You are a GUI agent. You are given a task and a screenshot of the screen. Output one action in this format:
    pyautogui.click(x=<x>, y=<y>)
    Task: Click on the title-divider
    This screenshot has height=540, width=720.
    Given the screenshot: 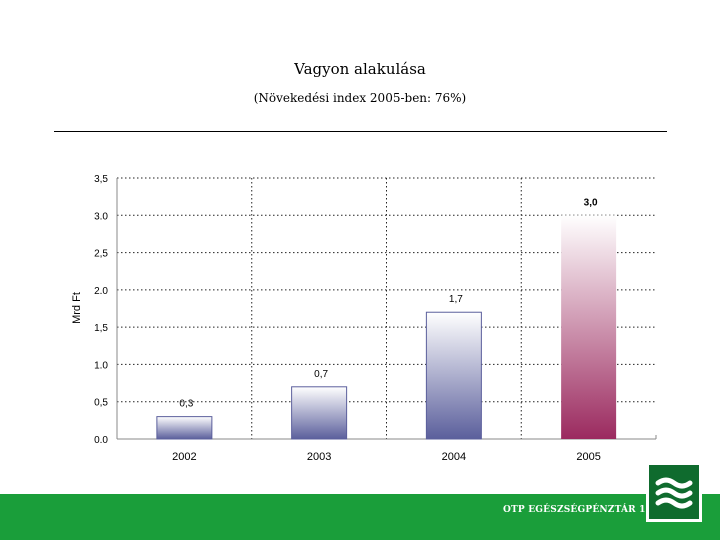 What is the action you would take?
    pyautogui.click(x=360, y=131)
    